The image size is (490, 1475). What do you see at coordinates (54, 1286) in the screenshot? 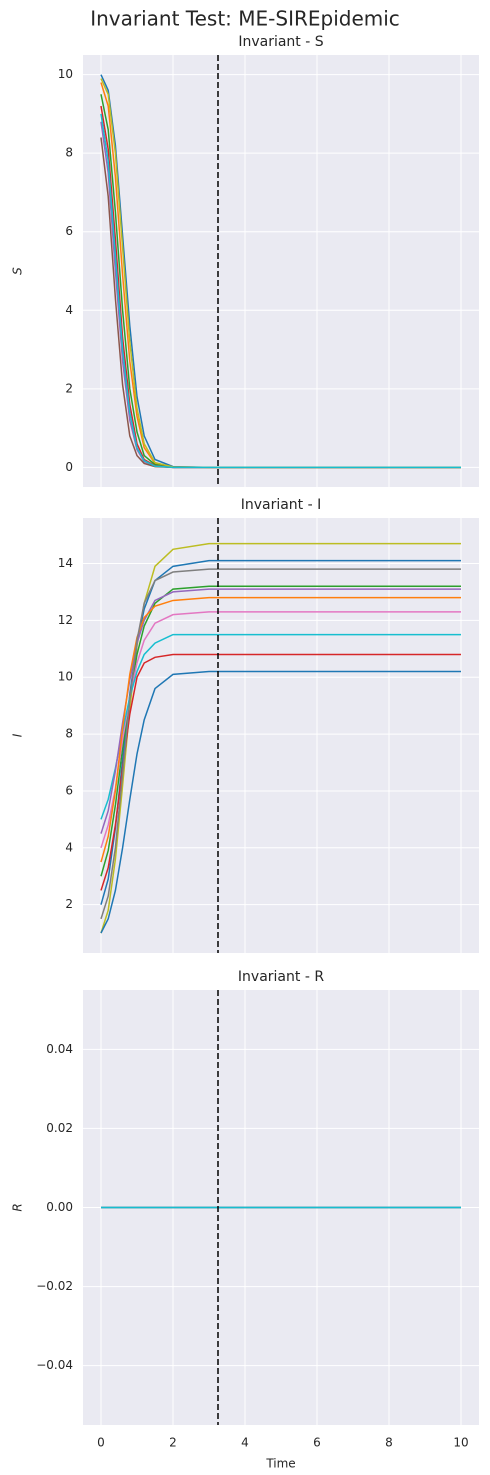
I see `y-tick-label: −0.02` at bounding box center [54, 1286].